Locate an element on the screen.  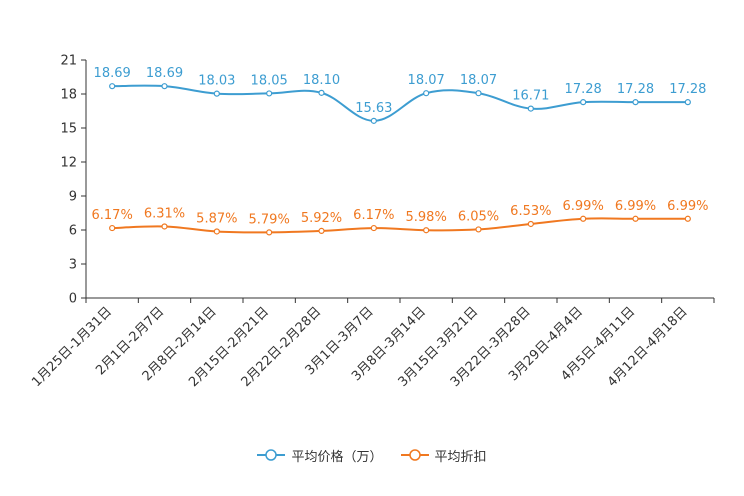
y-axis-ticks: 0 3 6 9 12 15 18 21 is located at coordinates (73, 180).